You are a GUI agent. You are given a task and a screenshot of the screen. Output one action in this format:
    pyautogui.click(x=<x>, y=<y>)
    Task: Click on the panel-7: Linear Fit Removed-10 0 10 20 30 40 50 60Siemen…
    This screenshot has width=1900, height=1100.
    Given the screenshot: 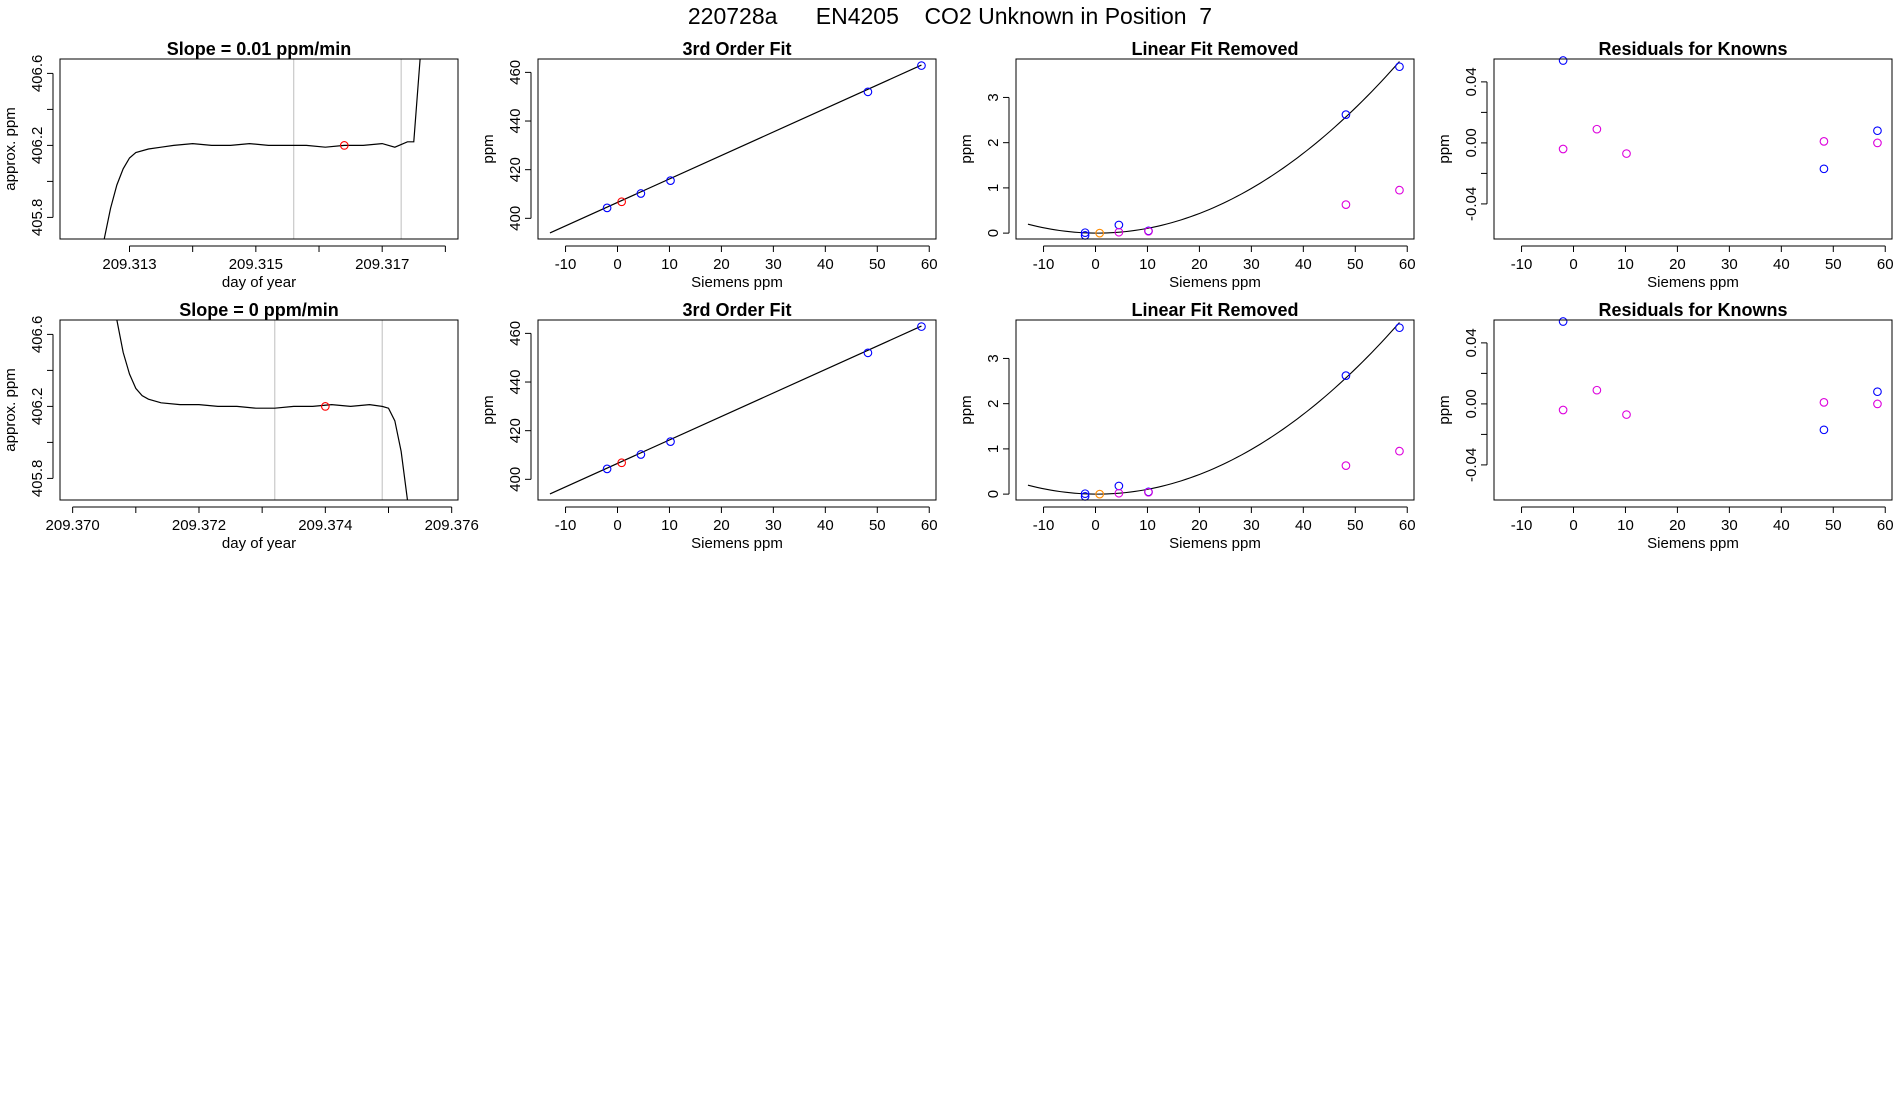 What is the action you would take?
    pyautogui.click(x=1187, y=426)
    